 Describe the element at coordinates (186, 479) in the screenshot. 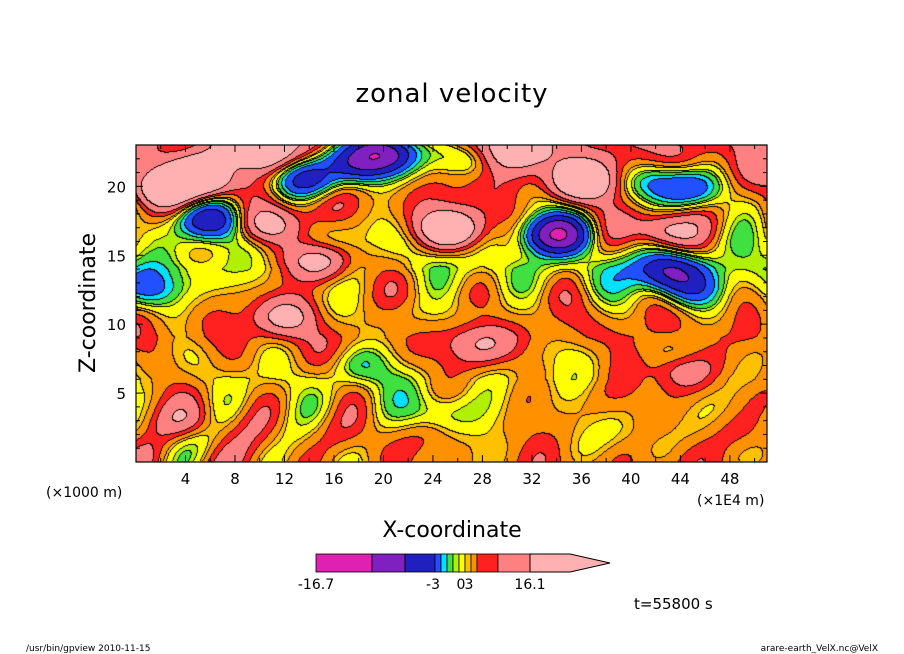

I see `x-tick-label: 4` at that location.